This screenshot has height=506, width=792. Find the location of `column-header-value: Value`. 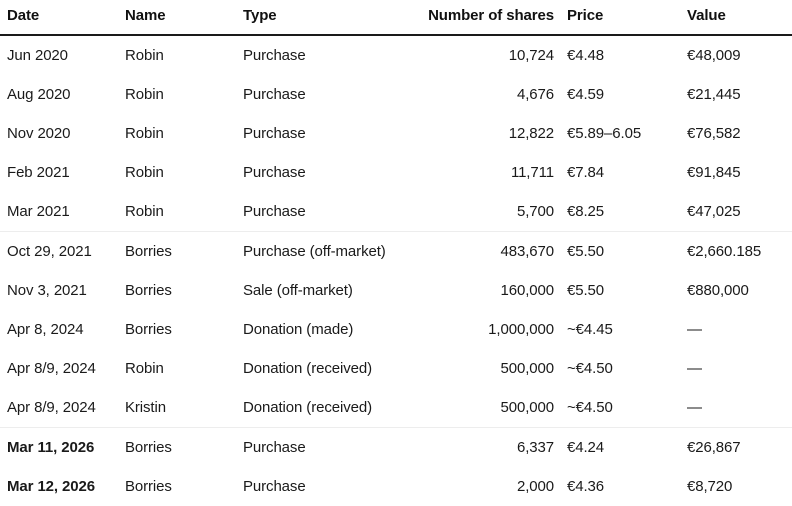

column-header-value: Value is located at coordinates (736, 18).